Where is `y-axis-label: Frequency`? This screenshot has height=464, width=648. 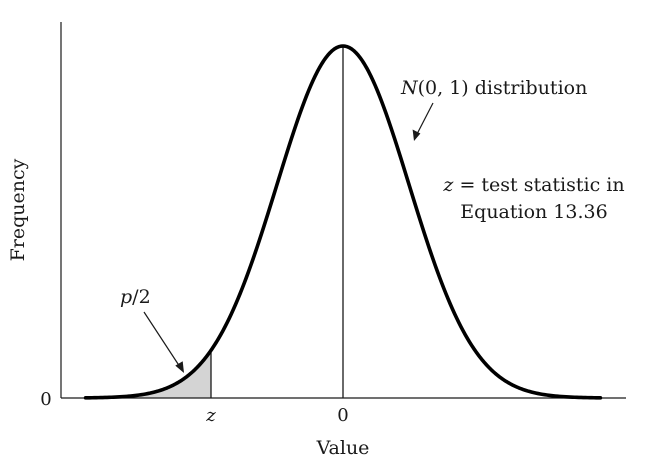 y-axis-label: Frequency is located at coordinates (18, 209).